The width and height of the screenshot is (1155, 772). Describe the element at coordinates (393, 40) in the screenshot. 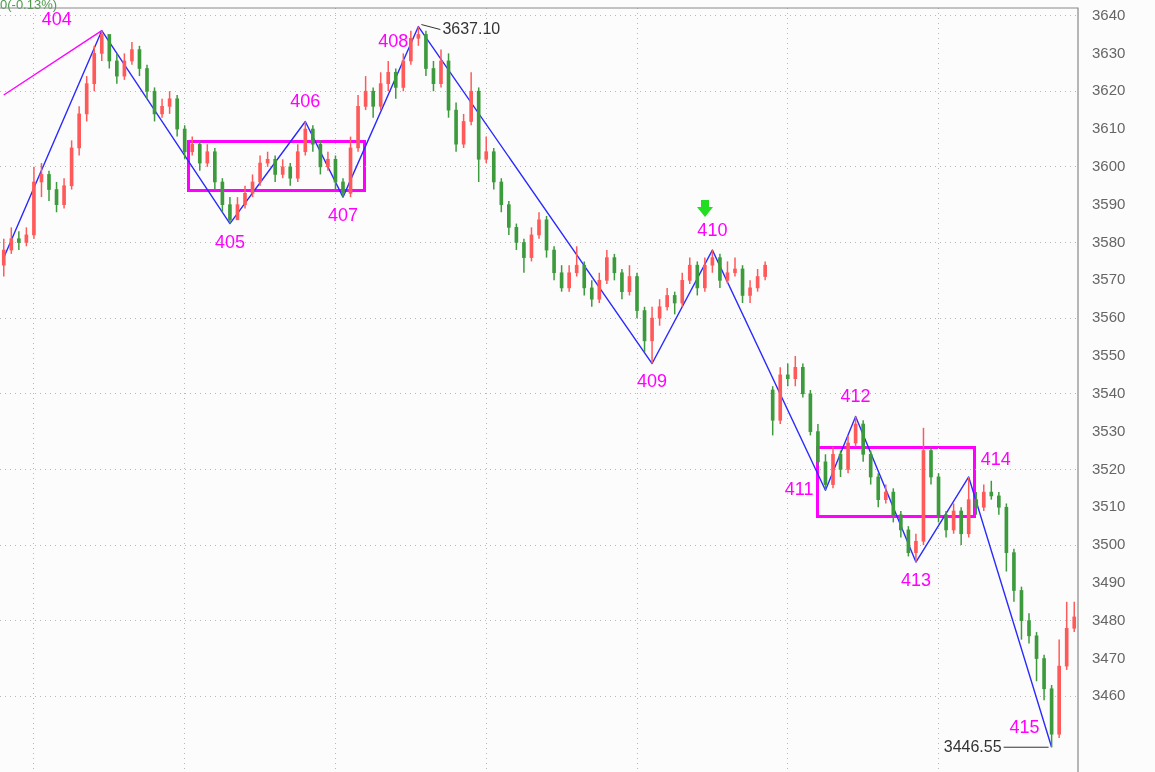

I see `annotation: 408` at that location.